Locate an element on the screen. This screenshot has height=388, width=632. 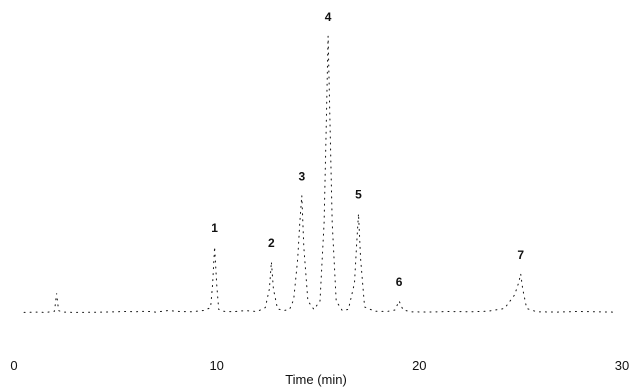
x-tick-label: 20 is located at coordinates (419, 365).